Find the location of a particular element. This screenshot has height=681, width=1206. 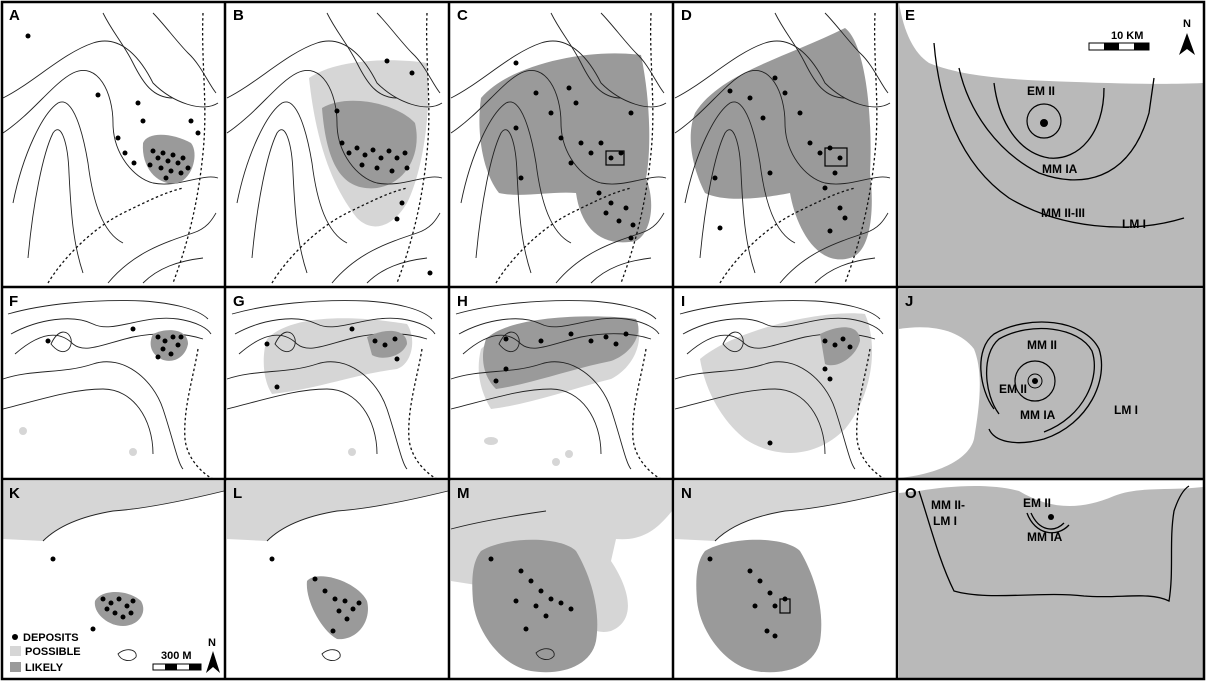

panel-j: MM II EM II MM IA LM I J is located at coordinates (1051, 383).